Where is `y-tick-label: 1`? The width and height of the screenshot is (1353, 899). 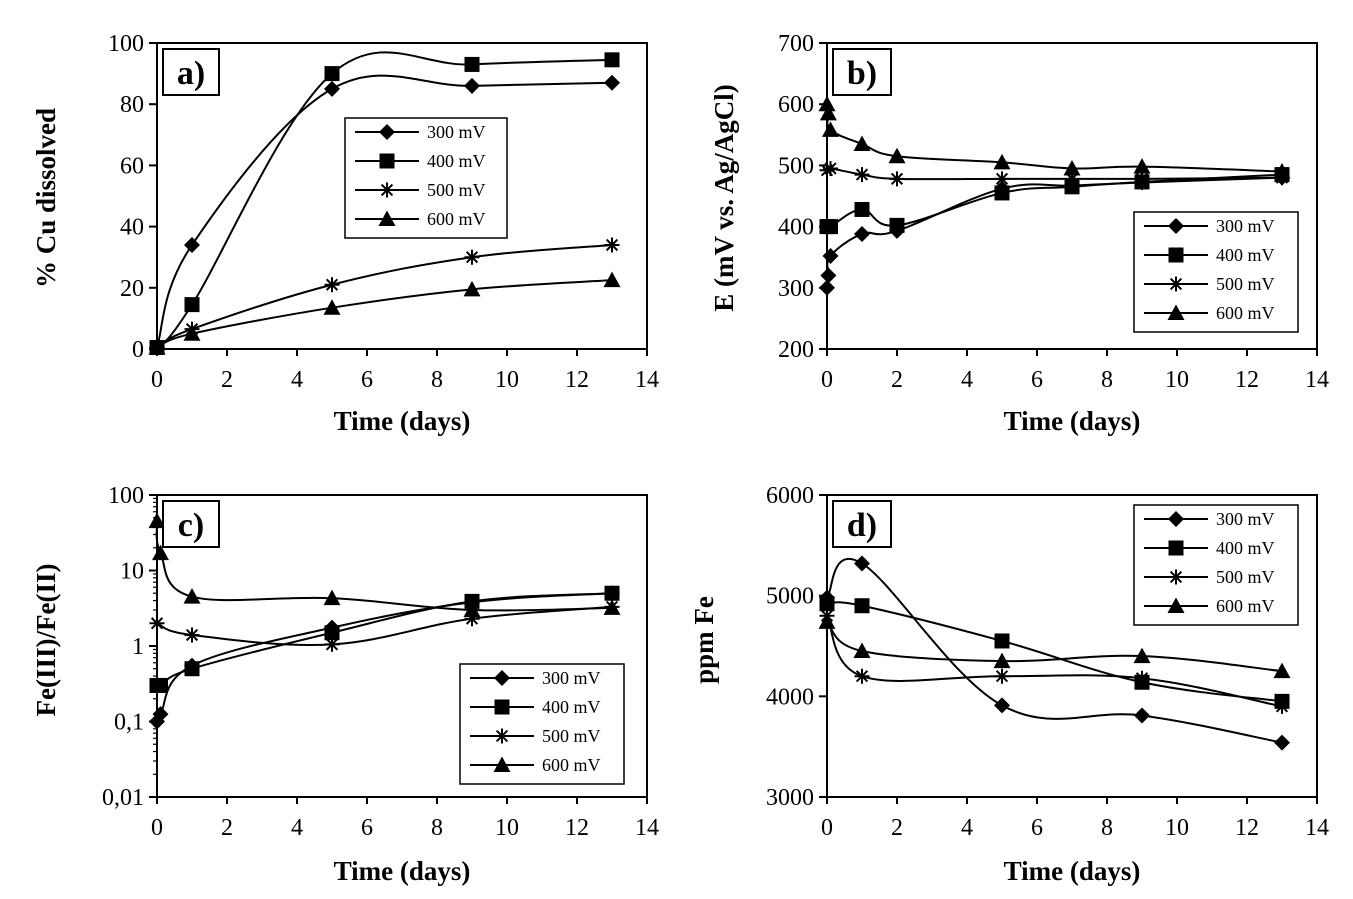 y-tick-label: 1 is located at coordinates (138, 647).